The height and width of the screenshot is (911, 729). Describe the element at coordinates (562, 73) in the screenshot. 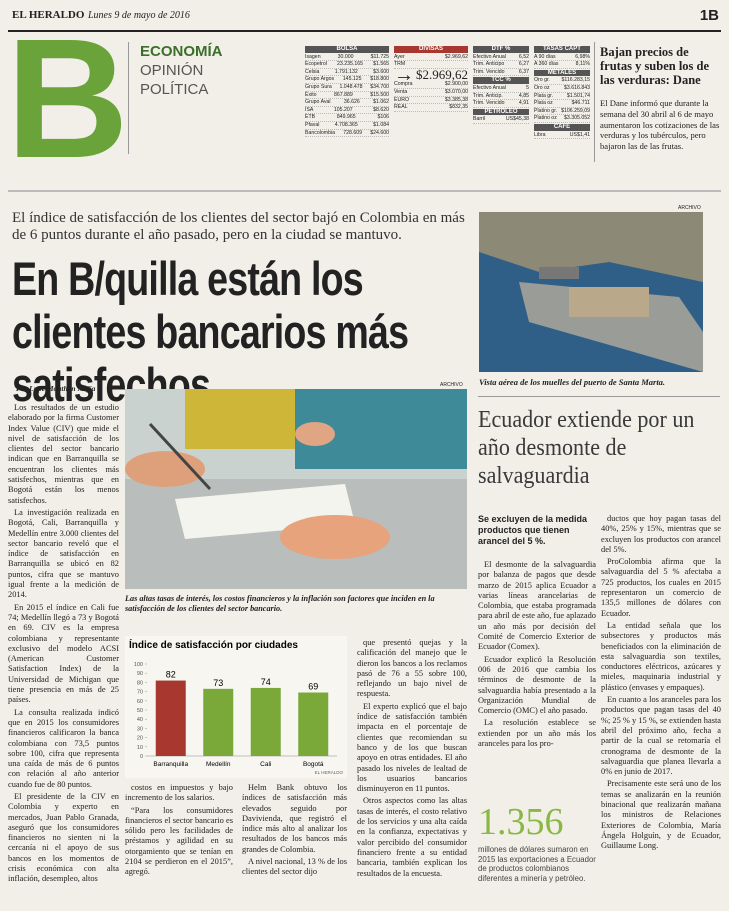

I see `market-title: METALES` at that location.